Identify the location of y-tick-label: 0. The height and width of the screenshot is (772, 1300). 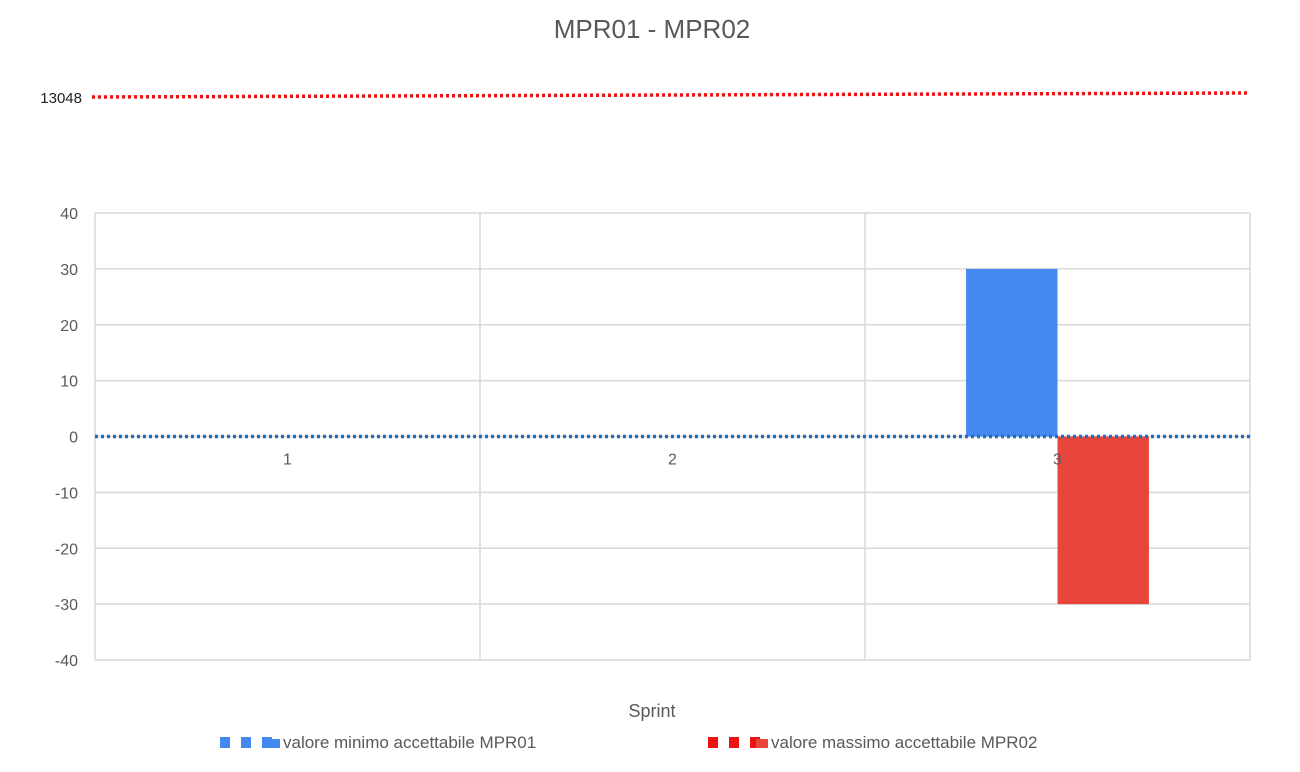
(73, 438).